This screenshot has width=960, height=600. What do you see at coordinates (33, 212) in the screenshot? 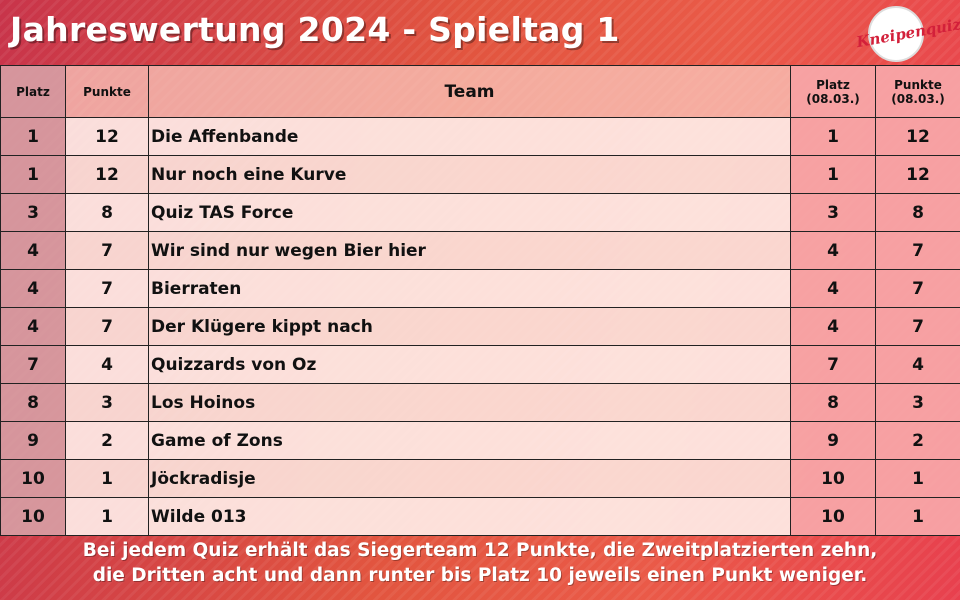
I see `cell-platz: 3` at bounding box center [33, 212].